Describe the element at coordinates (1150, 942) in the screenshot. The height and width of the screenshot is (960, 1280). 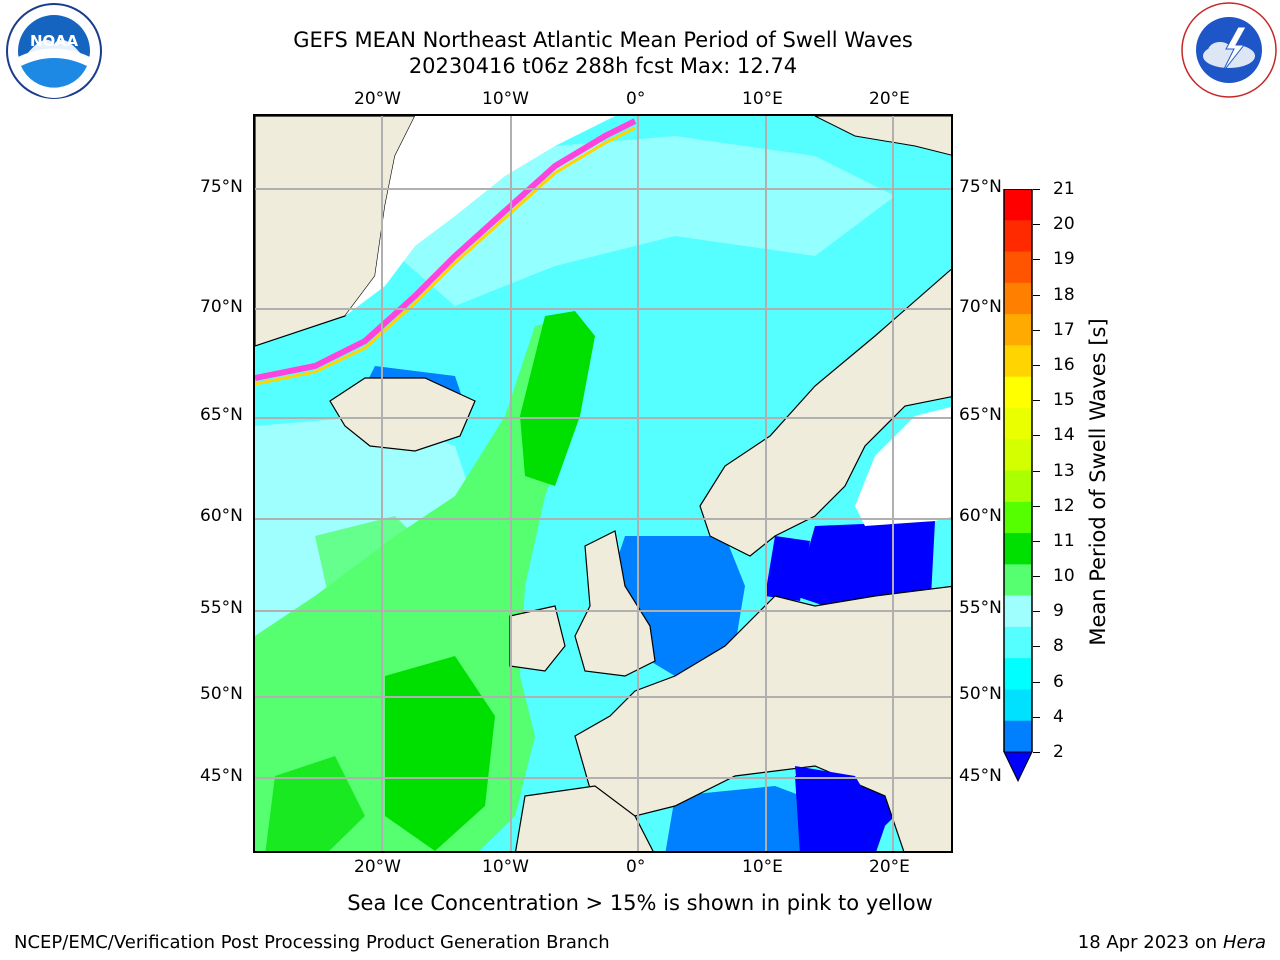
I see `footer-date: 18 Apr 2023 on` at that location.